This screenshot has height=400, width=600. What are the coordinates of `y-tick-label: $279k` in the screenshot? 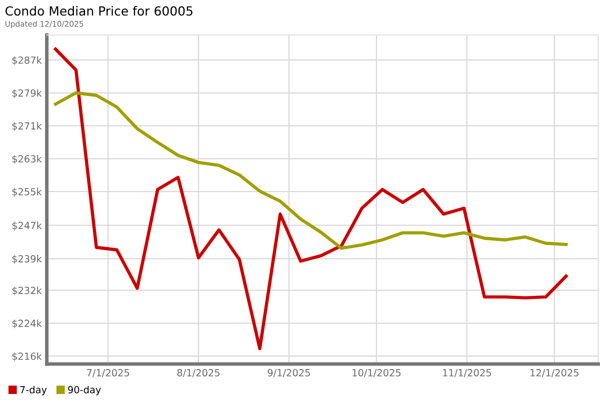 It's located at (27, 93).